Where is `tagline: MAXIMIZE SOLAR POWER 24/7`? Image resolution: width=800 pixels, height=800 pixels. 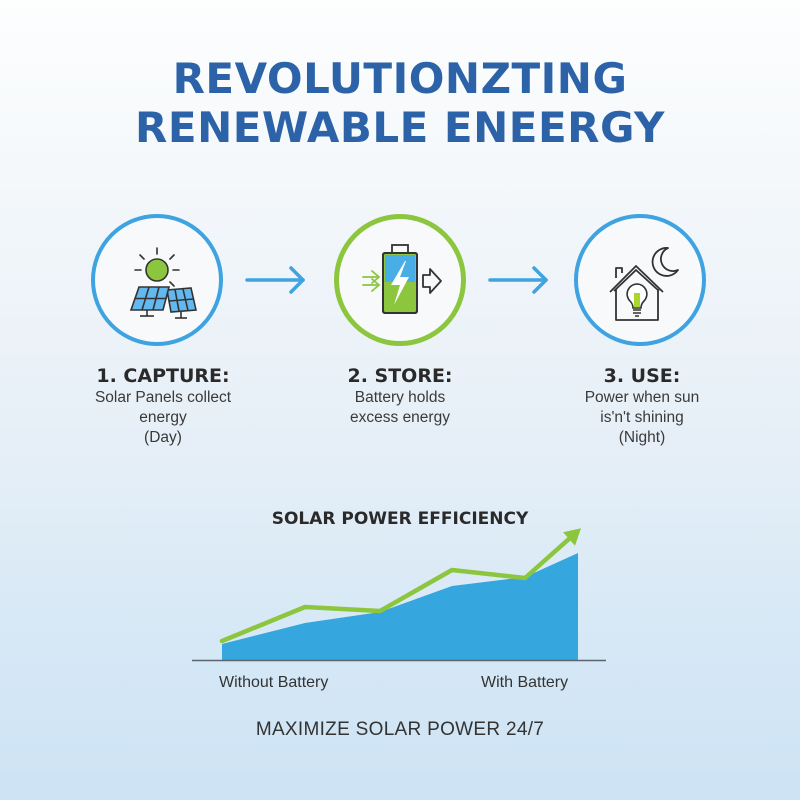 tagline: MAXIMIZE SOLAR POWER 24/7 is located at coordinates (400, 729).